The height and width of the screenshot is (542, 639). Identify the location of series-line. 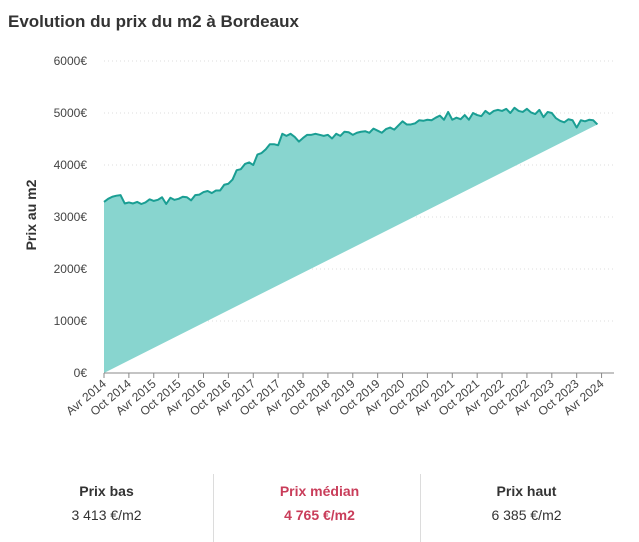
(351, 155).